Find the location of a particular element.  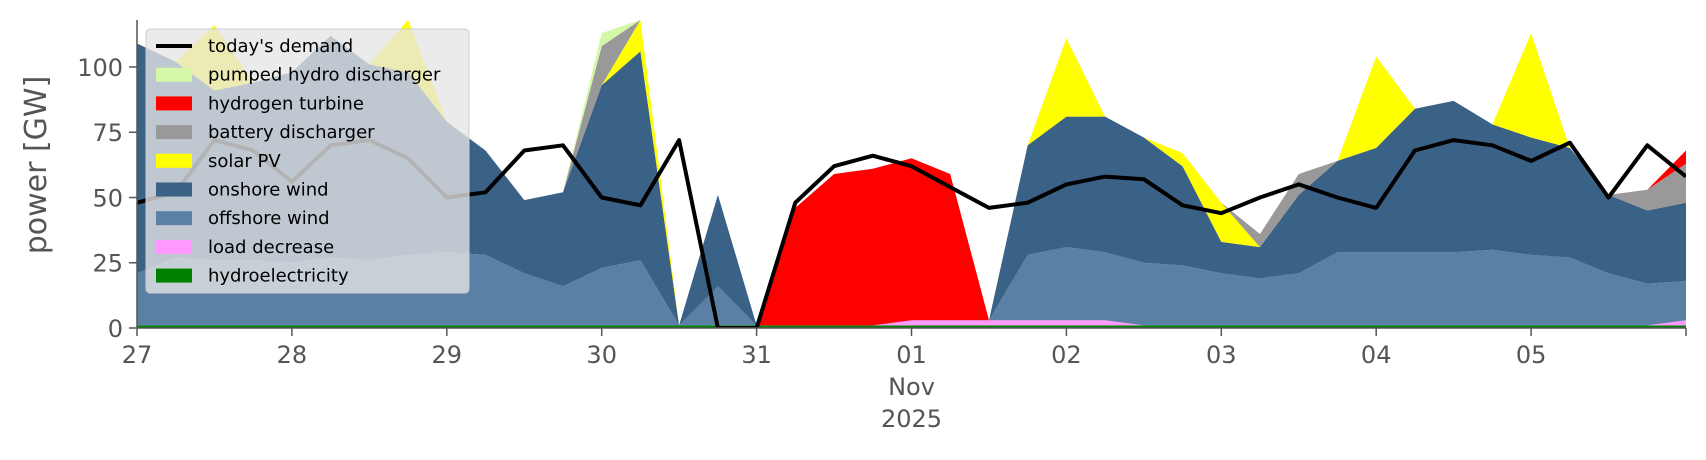

x-tick-label: 02 is located at coordinates (1066, 355).